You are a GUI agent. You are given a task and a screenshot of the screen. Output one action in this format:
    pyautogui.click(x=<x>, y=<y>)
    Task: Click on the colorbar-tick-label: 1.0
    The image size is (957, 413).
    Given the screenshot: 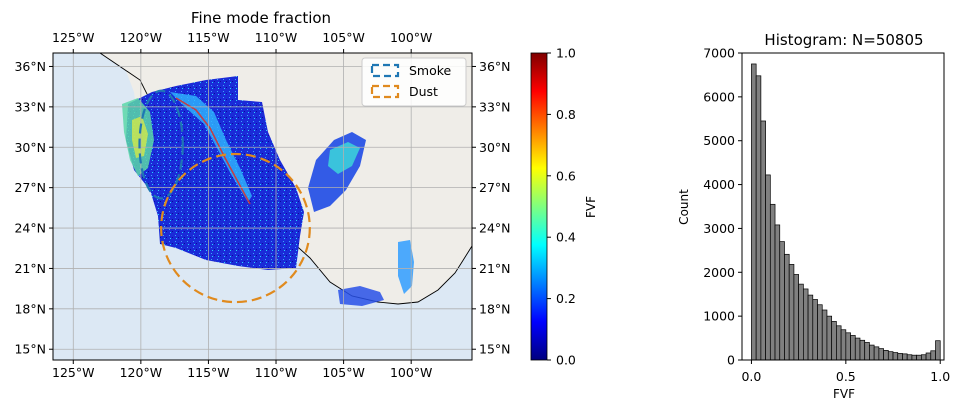 What is the action you would take?
    pyautogui.click(x=566, y=53)
    